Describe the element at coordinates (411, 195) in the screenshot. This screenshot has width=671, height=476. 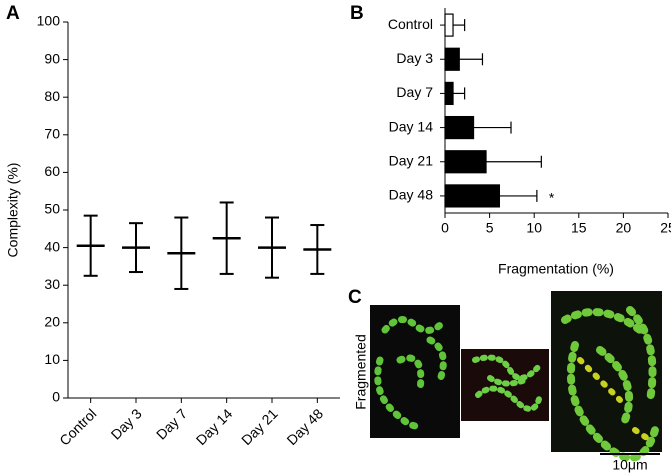
I see `y-tick-label: Day 48` at that location.